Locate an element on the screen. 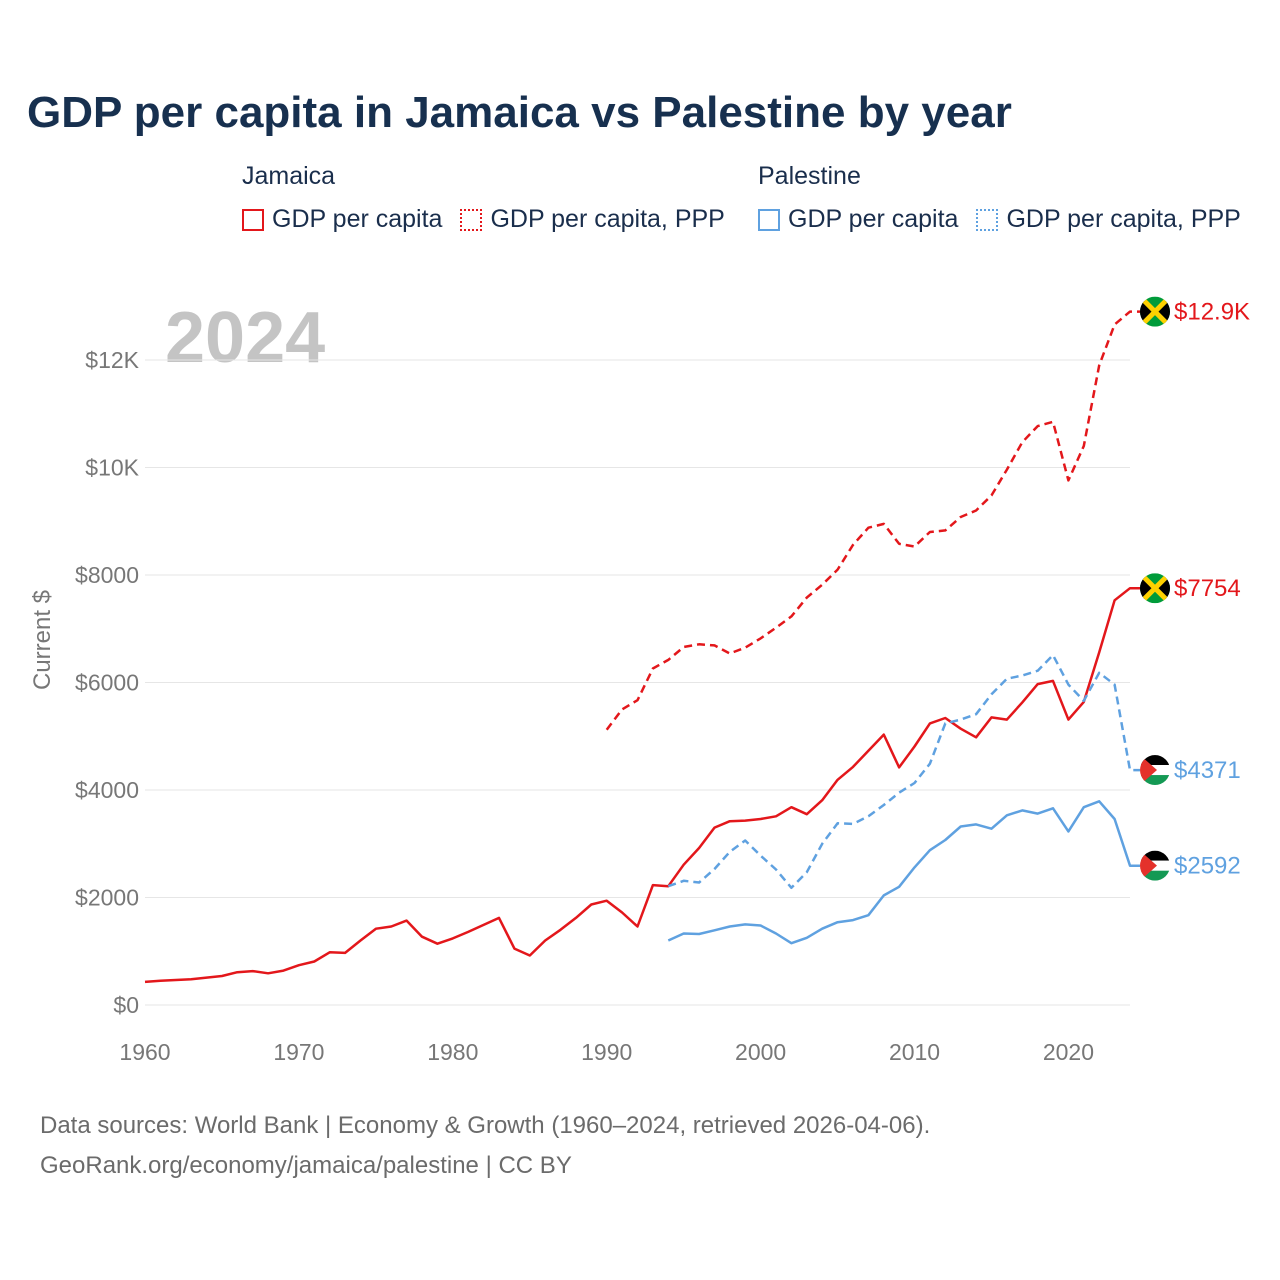 The height and width of the screenshot is (1280, 1280). x-tick-label: 1970 is located at coordinates (298, 1052).